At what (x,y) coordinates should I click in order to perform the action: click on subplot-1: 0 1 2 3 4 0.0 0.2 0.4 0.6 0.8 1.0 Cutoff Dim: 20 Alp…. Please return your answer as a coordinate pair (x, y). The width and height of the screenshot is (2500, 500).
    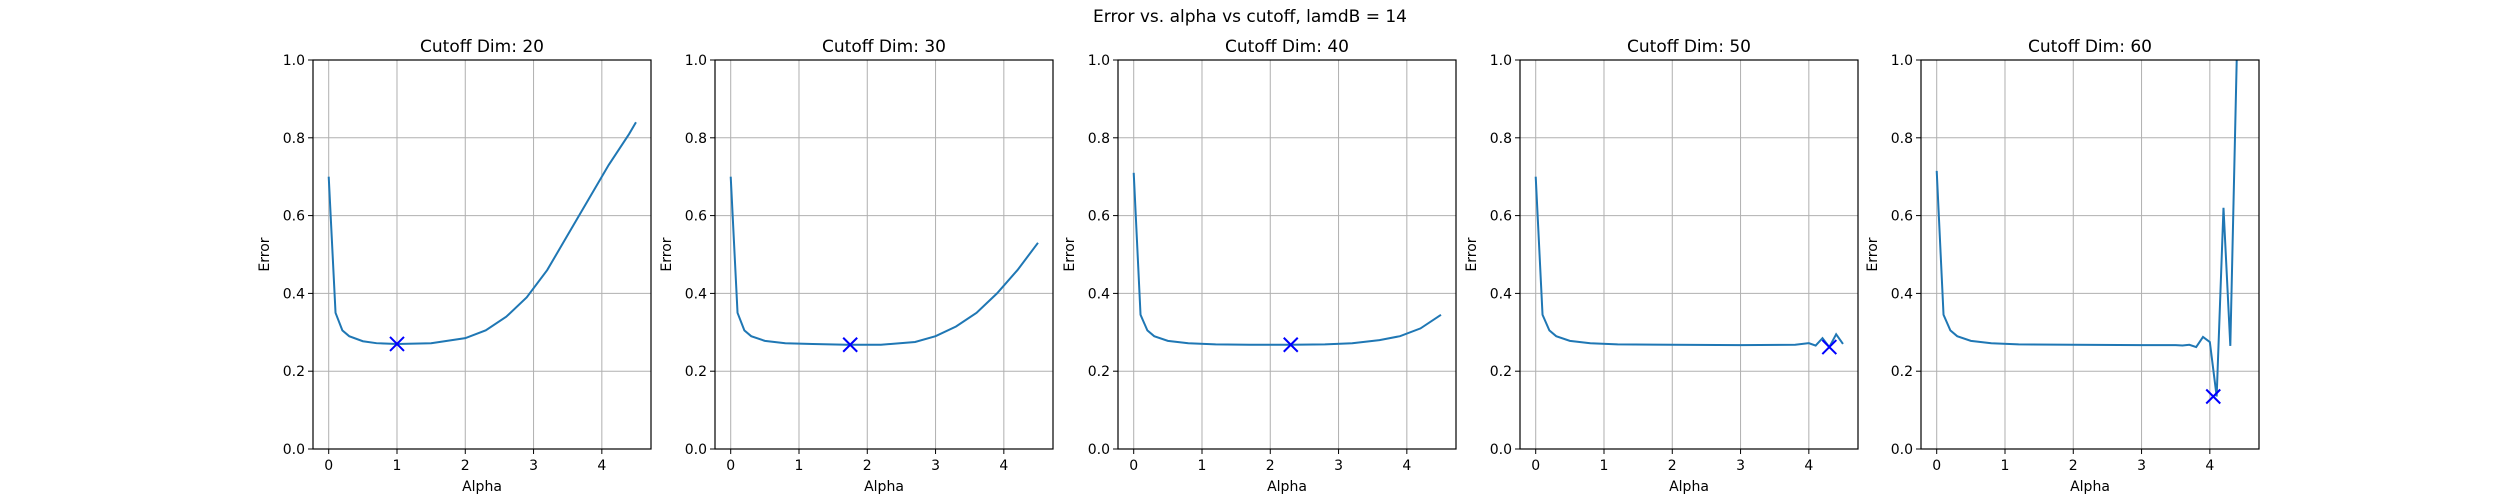
    Looking at the image, I should click on (454, 266).